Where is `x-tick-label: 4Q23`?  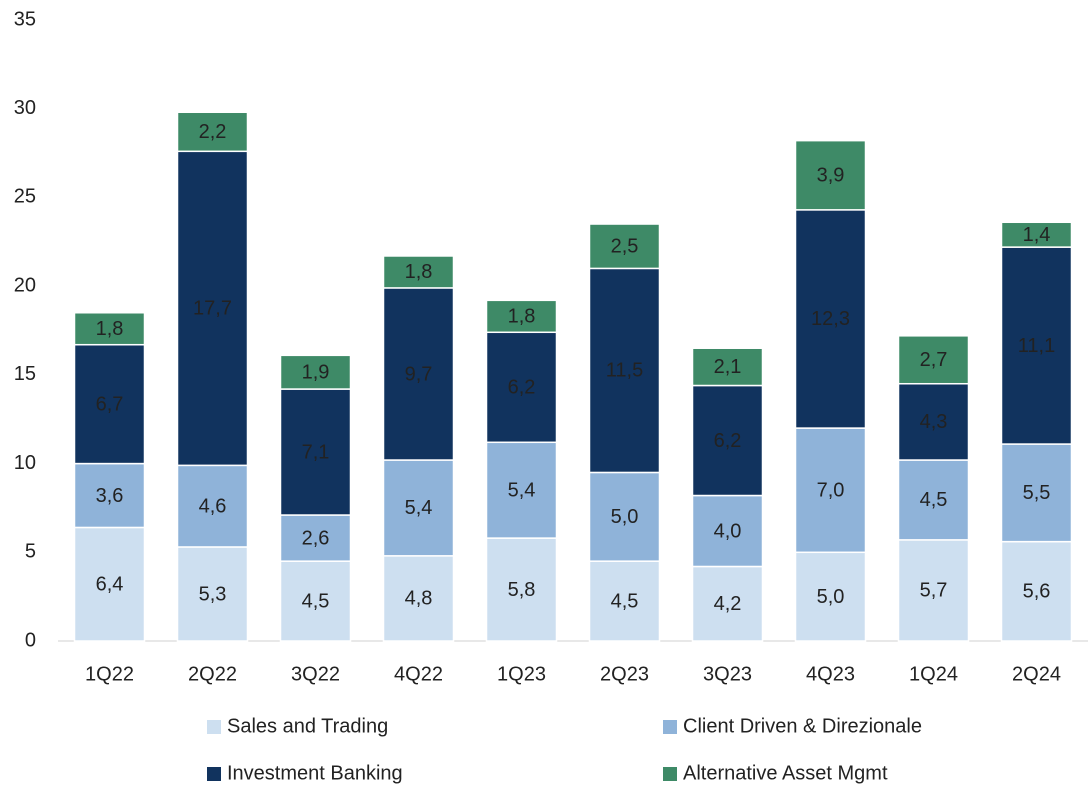 x-tick-label: 4Q23 is located at coordinates (830, 674).